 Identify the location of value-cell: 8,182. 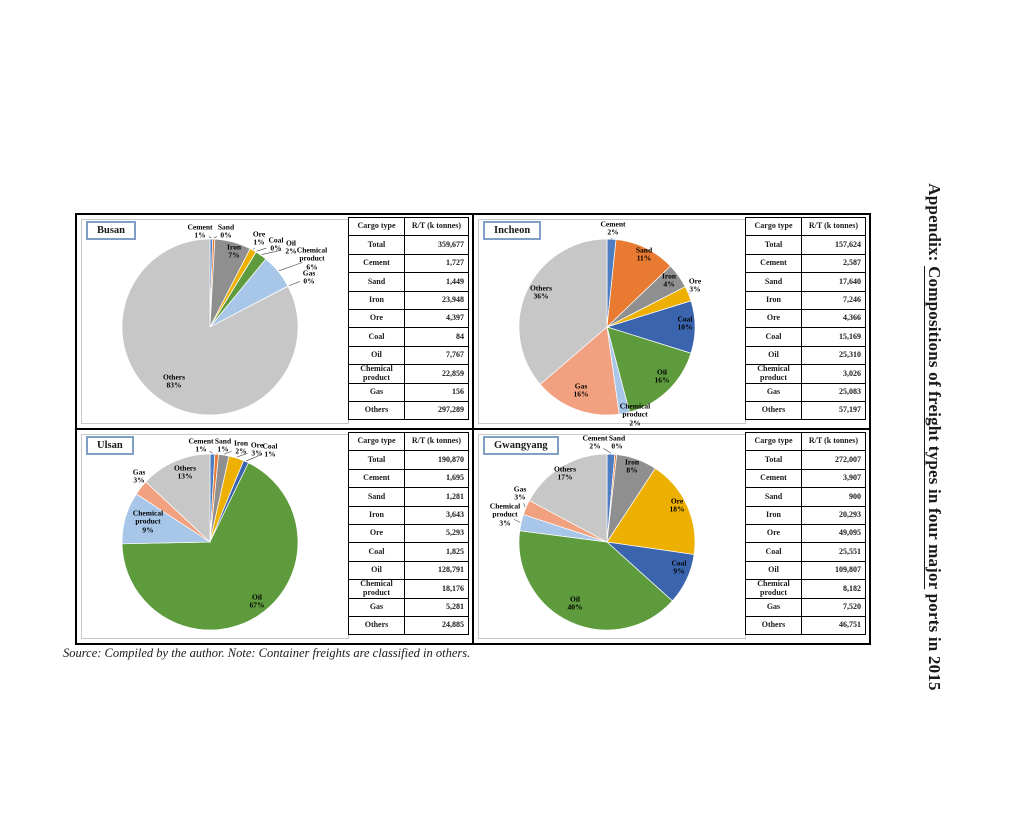
(833, 589).